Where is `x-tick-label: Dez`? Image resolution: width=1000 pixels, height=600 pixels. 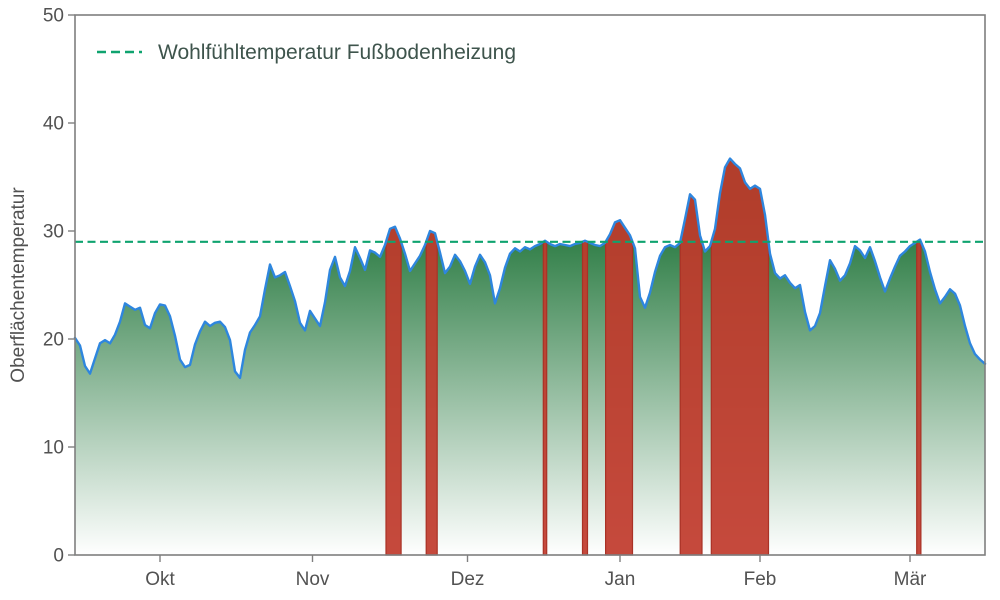
x-tick-label: Dez is located at coordinates (468, 579).